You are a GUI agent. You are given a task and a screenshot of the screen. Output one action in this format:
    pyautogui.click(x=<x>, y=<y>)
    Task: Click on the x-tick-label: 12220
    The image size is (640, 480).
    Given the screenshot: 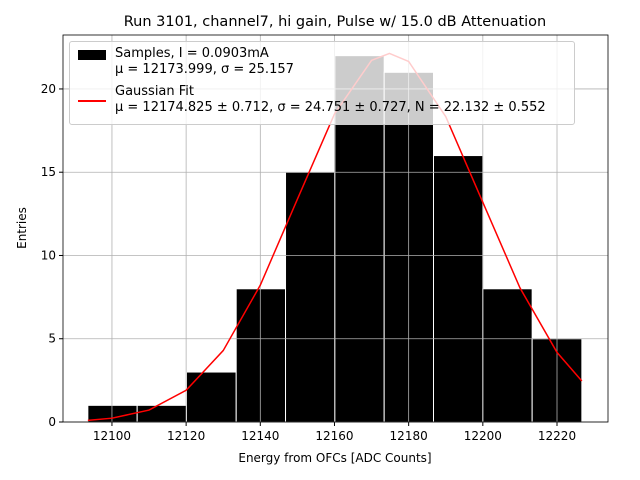 What is the action you would take?
    pyautogui.click(x=557, y=436)
    